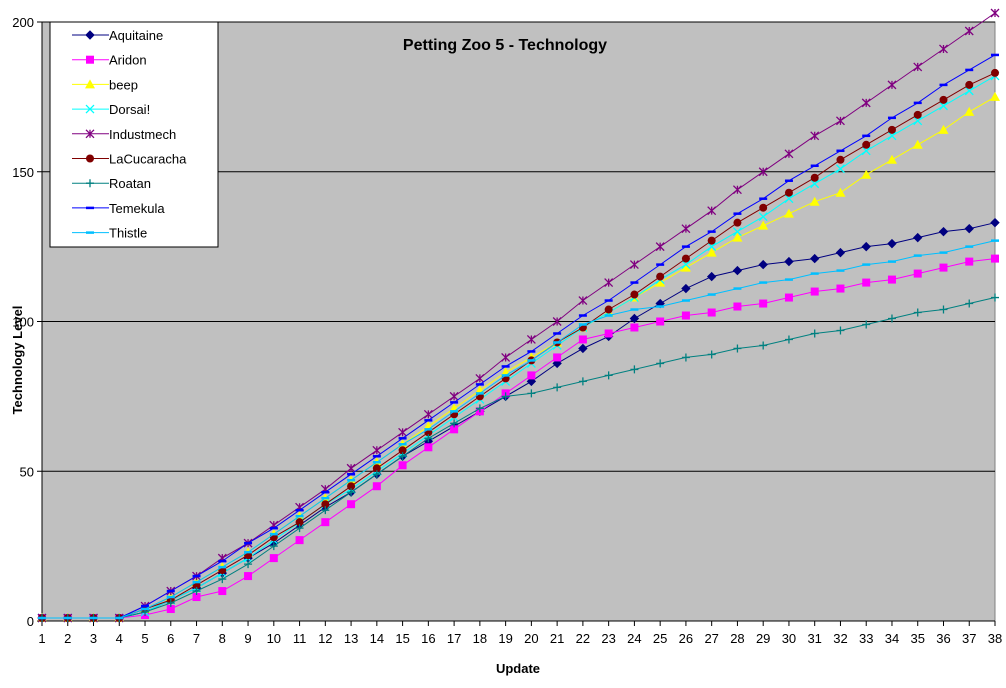 The image size is (1006, 688). I want to click on x-tick-label: 3, so click(93, 638).